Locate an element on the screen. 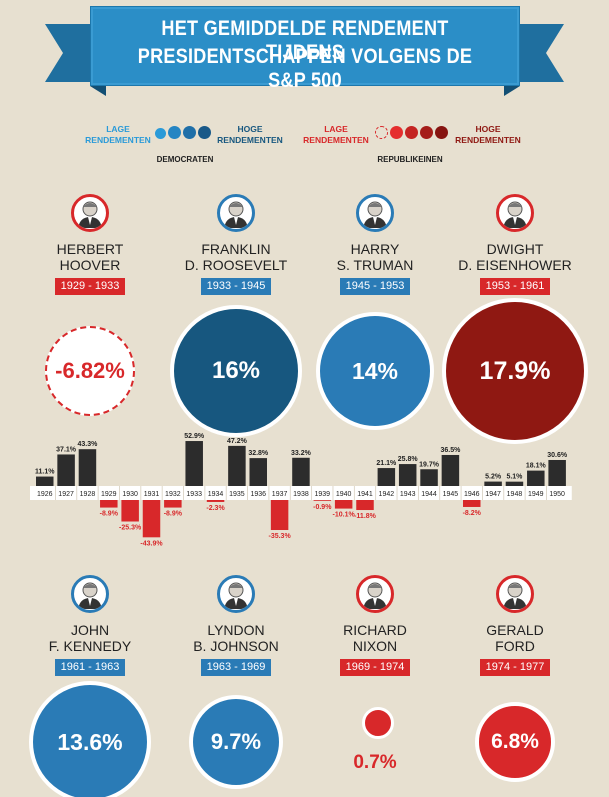  bar-1949 is located at coordinates (536, 478).